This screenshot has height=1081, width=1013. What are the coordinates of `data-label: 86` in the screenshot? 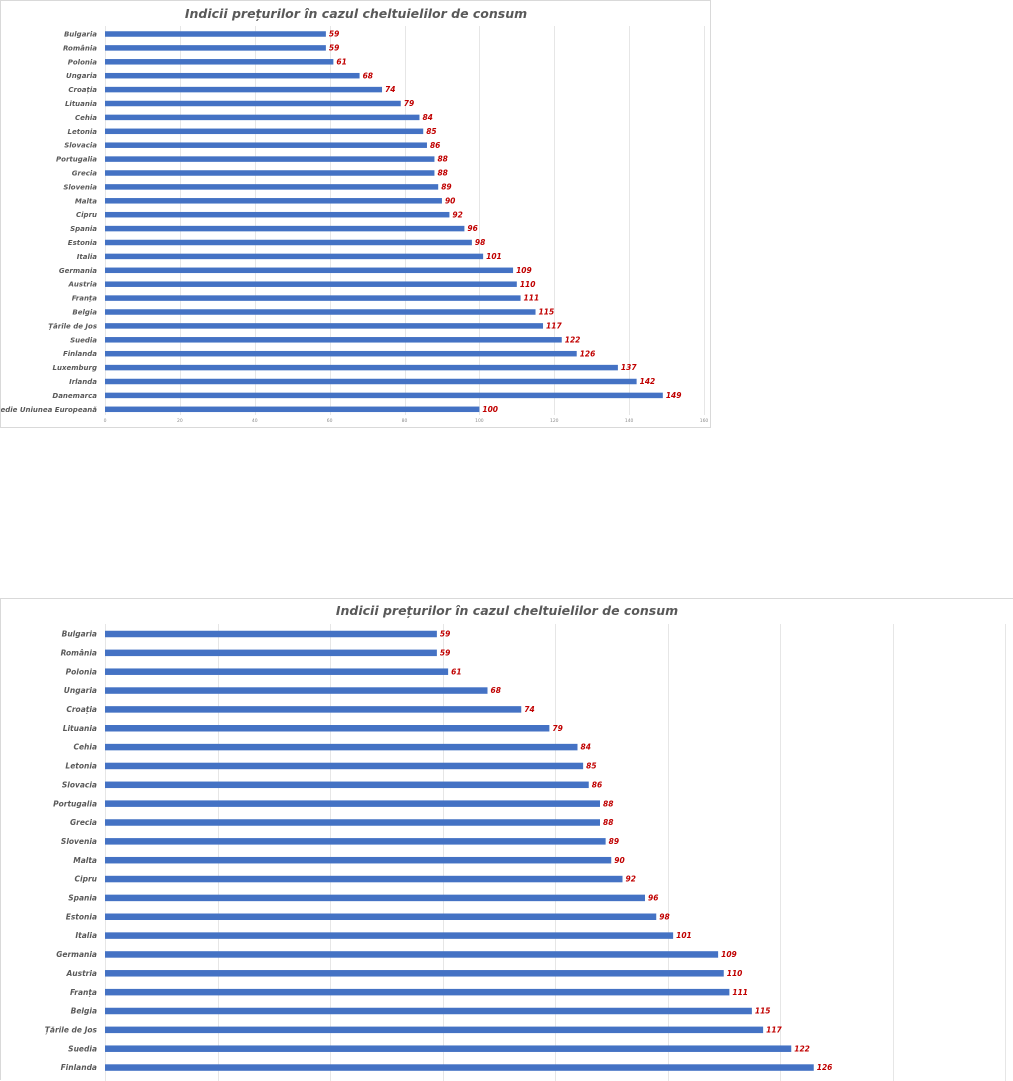 It's located at (597, 784).